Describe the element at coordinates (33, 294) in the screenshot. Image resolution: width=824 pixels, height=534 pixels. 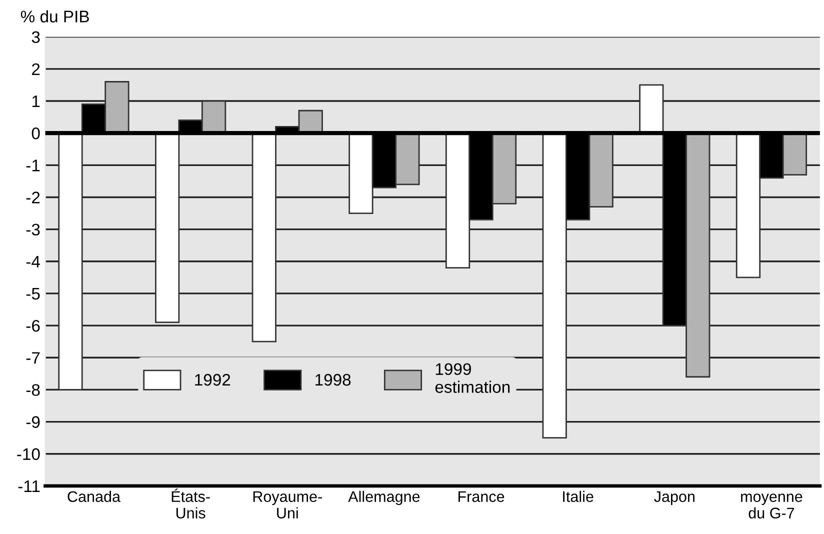
I see `y-tick-label: -5` at that location.